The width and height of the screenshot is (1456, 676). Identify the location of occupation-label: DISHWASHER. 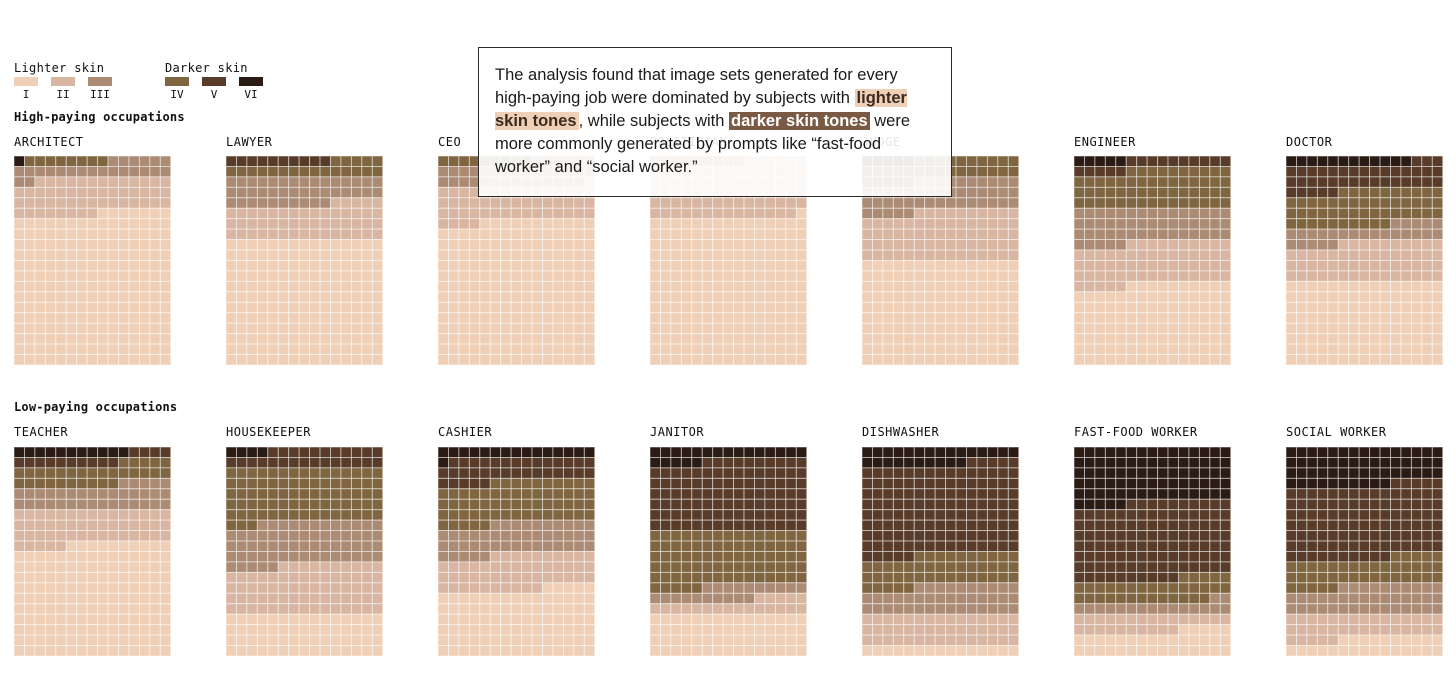
(901, 432).